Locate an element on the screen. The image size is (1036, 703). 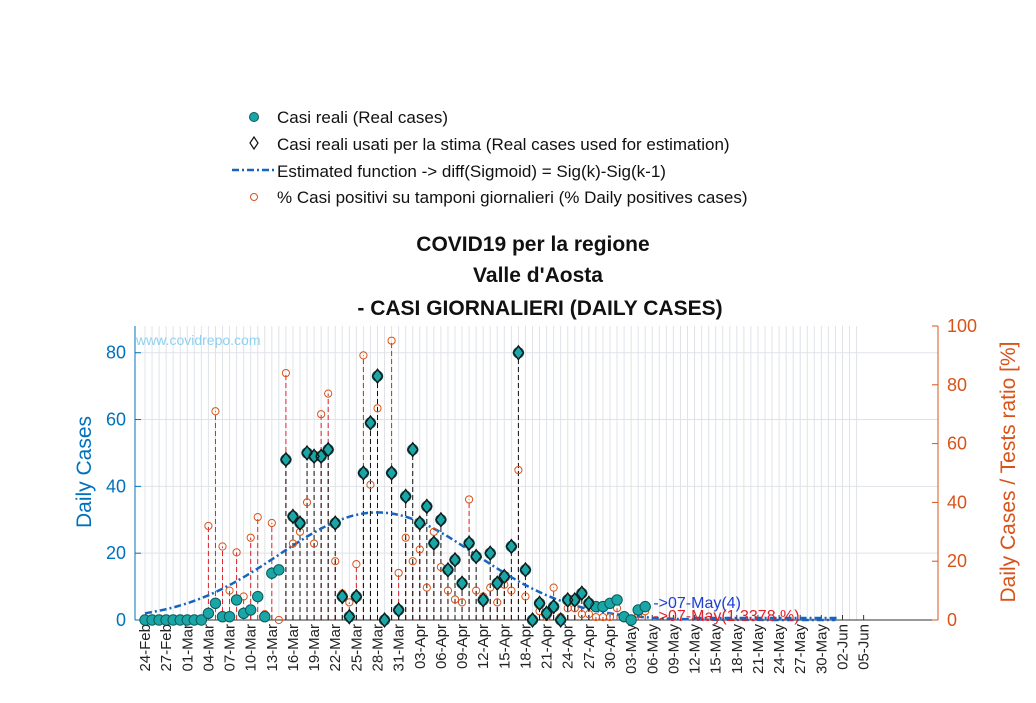
x-tick-label: 24-Feb is located at coordinates (145, 648).